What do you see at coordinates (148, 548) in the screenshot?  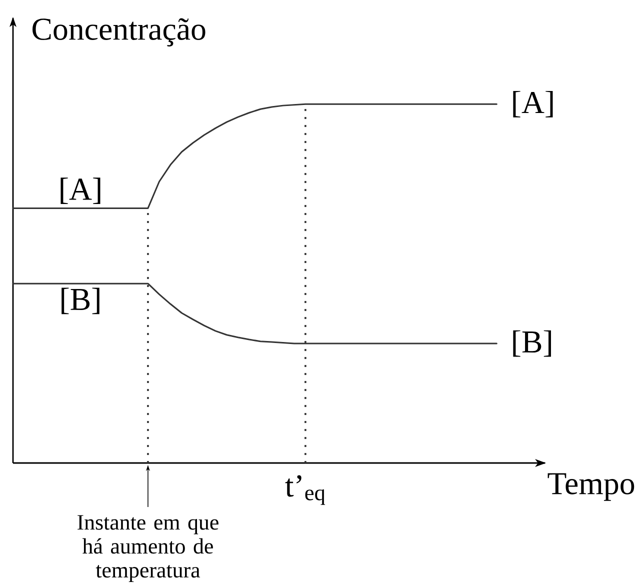 I see `text: Instante em que há aumento de temperatura` at bounding box center [148, 548].